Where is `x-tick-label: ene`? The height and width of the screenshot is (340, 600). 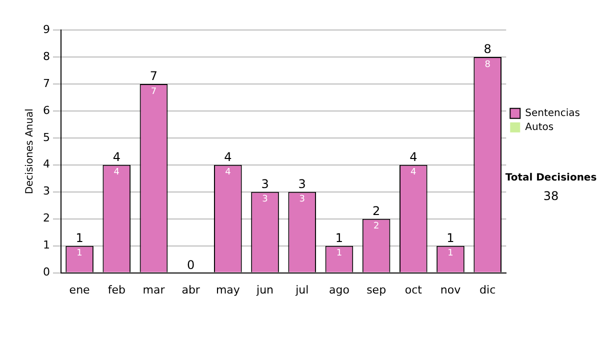
x-tick-label: ene is located at coordinates (79, 289).